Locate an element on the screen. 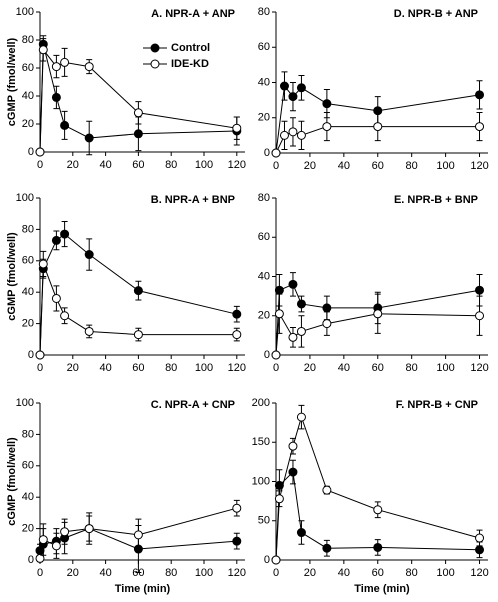  panel-title: C. NPR-A + CNP is located at coordinates (193, 405).